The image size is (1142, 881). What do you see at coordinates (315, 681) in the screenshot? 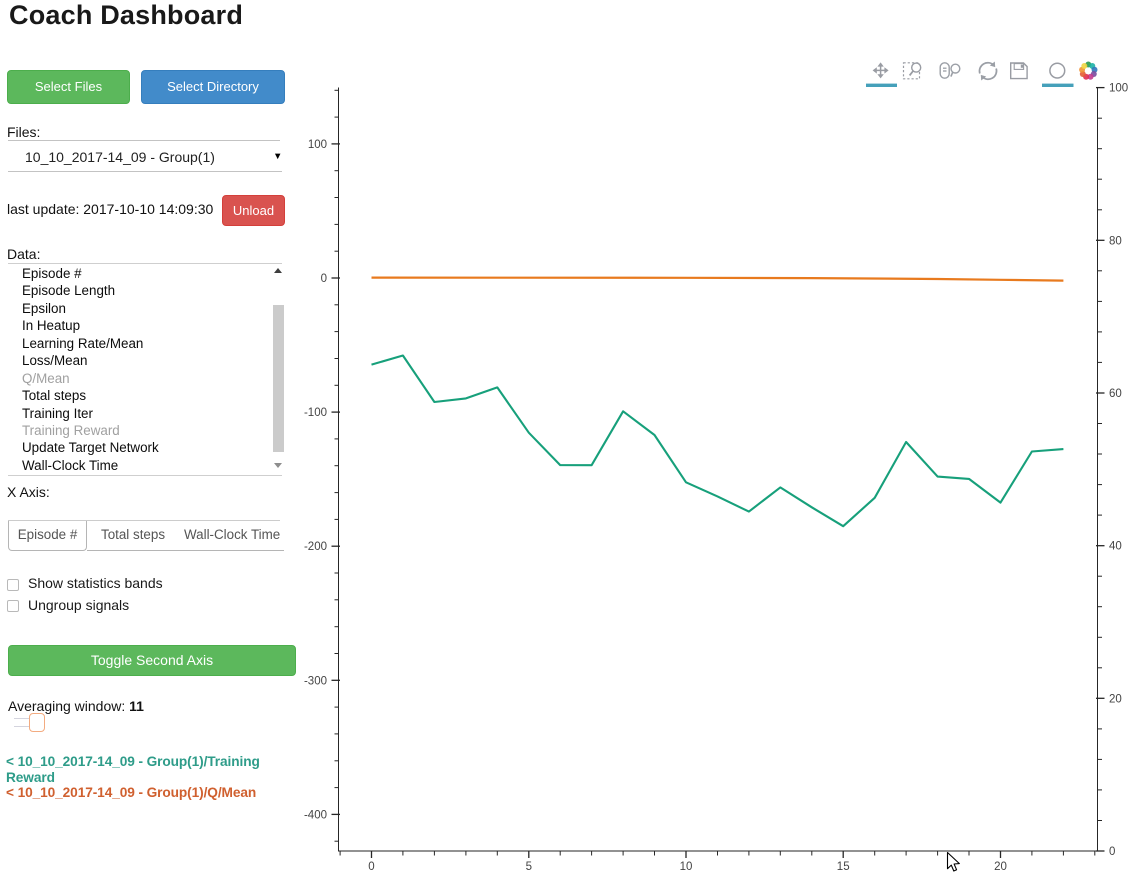
I see `svg-text: -300` at bounding box center [315, 681].